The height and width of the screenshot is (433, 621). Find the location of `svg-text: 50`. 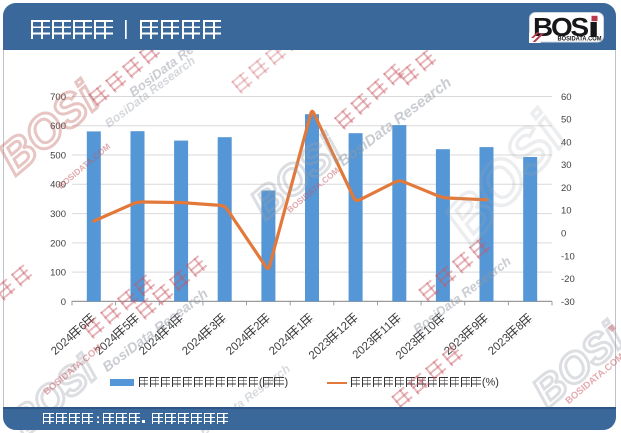

svg-text: 50 is located at coordinates (566, 120).